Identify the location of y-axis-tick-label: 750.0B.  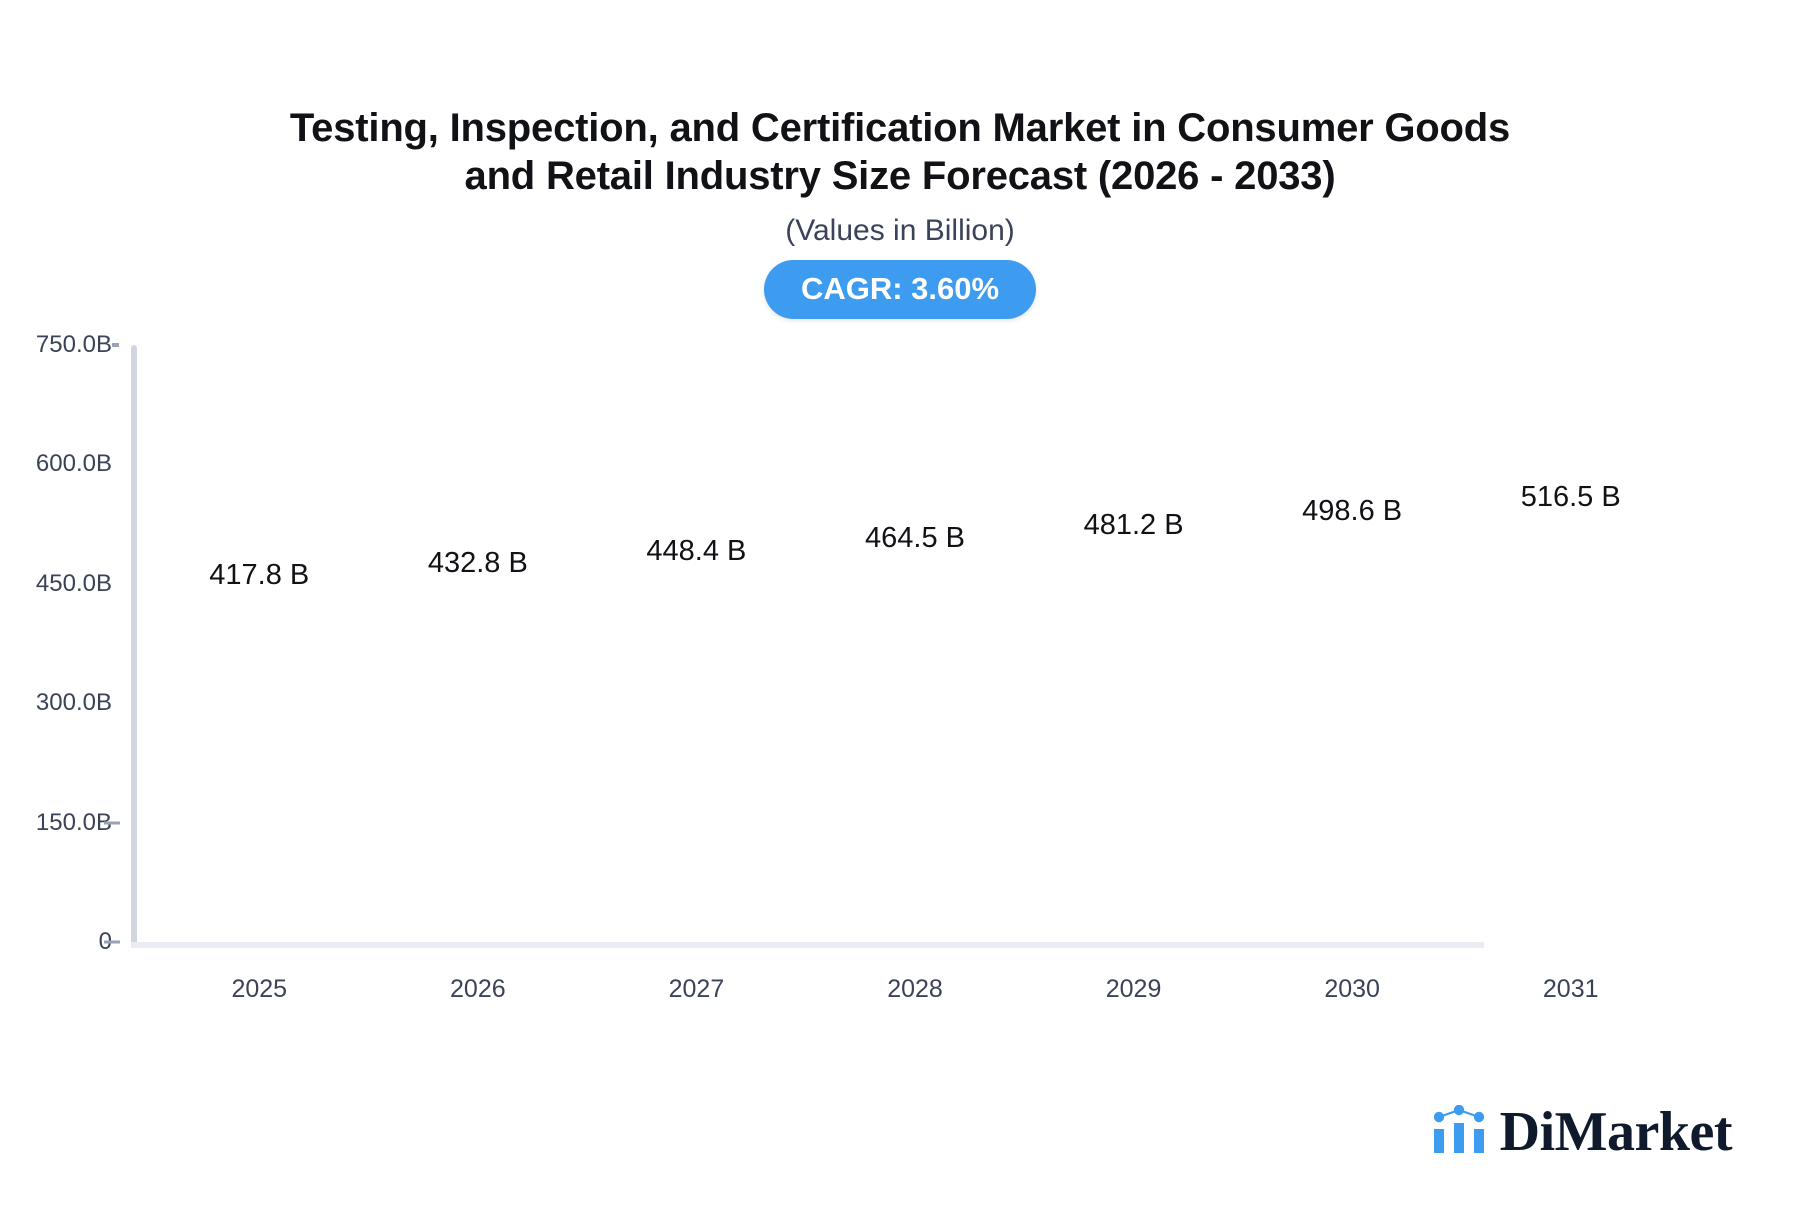
(73, 344).